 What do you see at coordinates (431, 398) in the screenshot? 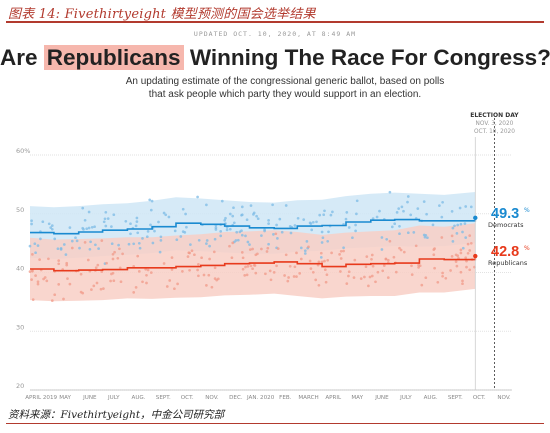
I see `x-tick-label: AUG.` at bounding box center [431, 398].